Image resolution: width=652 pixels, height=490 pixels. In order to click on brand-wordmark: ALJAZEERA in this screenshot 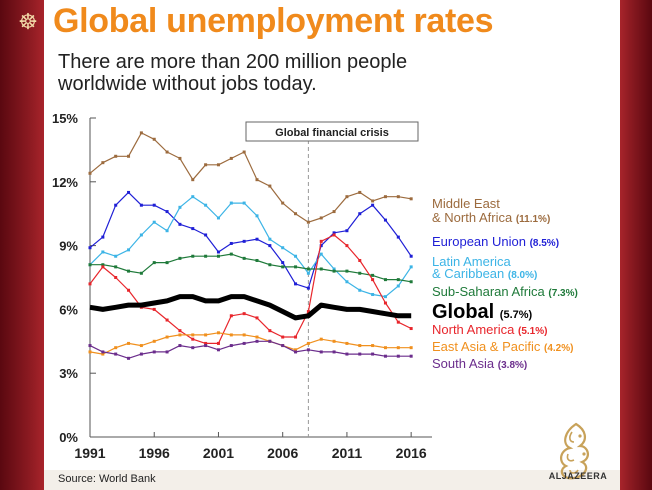, I will do `click(578, 476)`.